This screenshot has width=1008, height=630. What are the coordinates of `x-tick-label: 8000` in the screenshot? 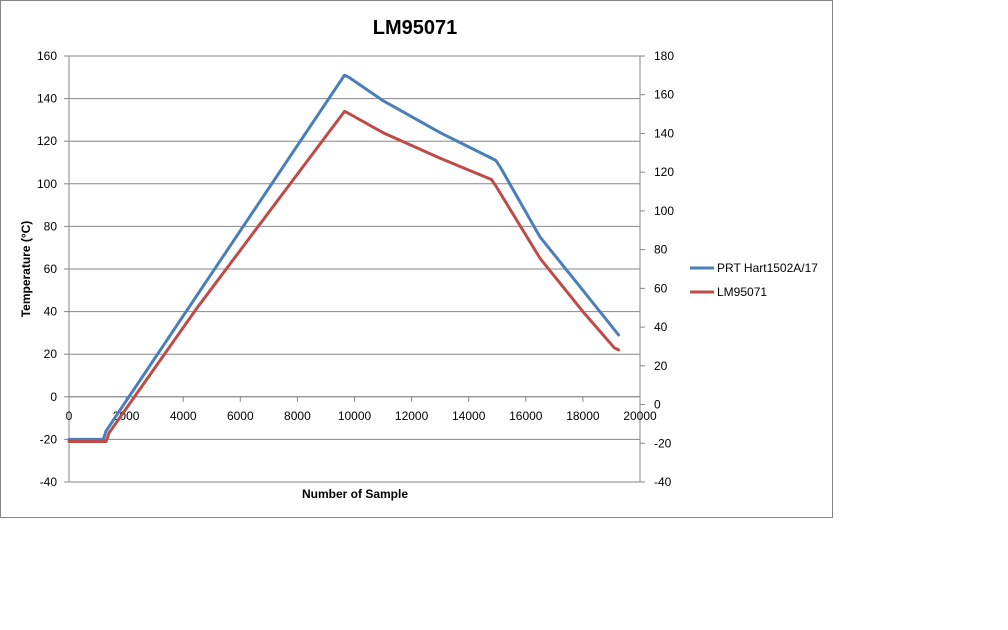 It's located at (297, 416).